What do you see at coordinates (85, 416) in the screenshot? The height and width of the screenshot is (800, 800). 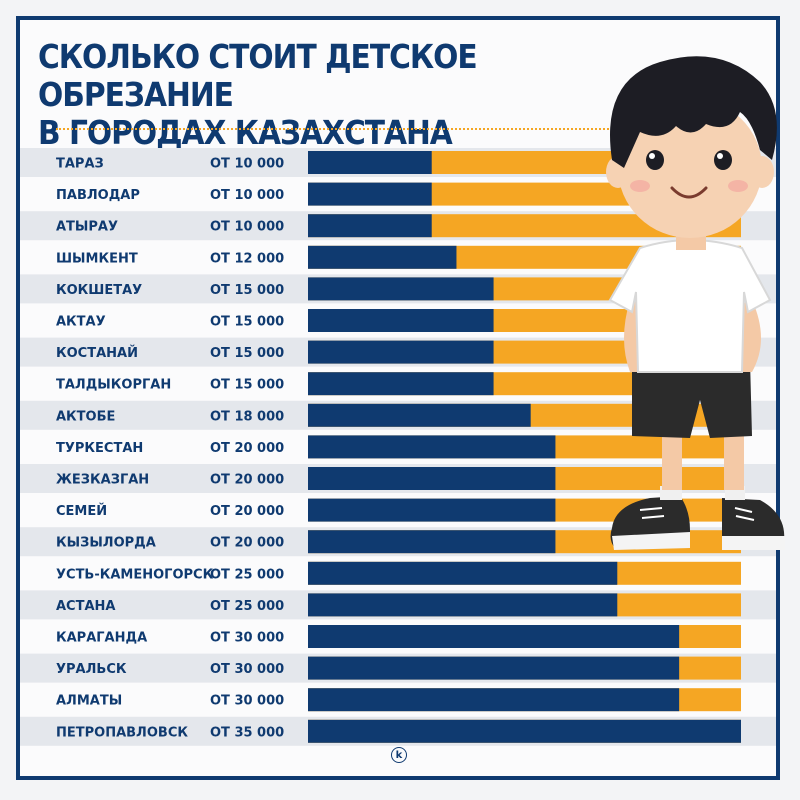 I see `city-label: АКТОБЕ` at bounding box center [85, 416].